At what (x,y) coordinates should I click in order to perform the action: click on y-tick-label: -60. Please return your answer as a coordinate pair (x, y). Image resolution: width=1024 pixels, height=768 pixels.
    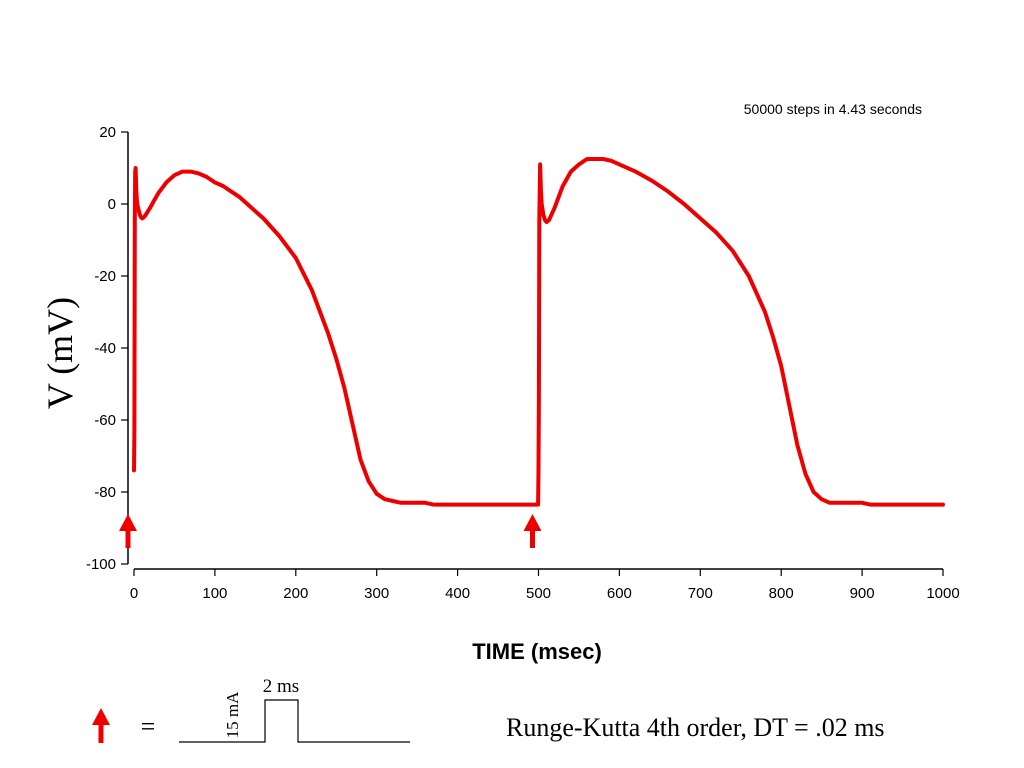
    Looking at the image, I should click on (105, 420).